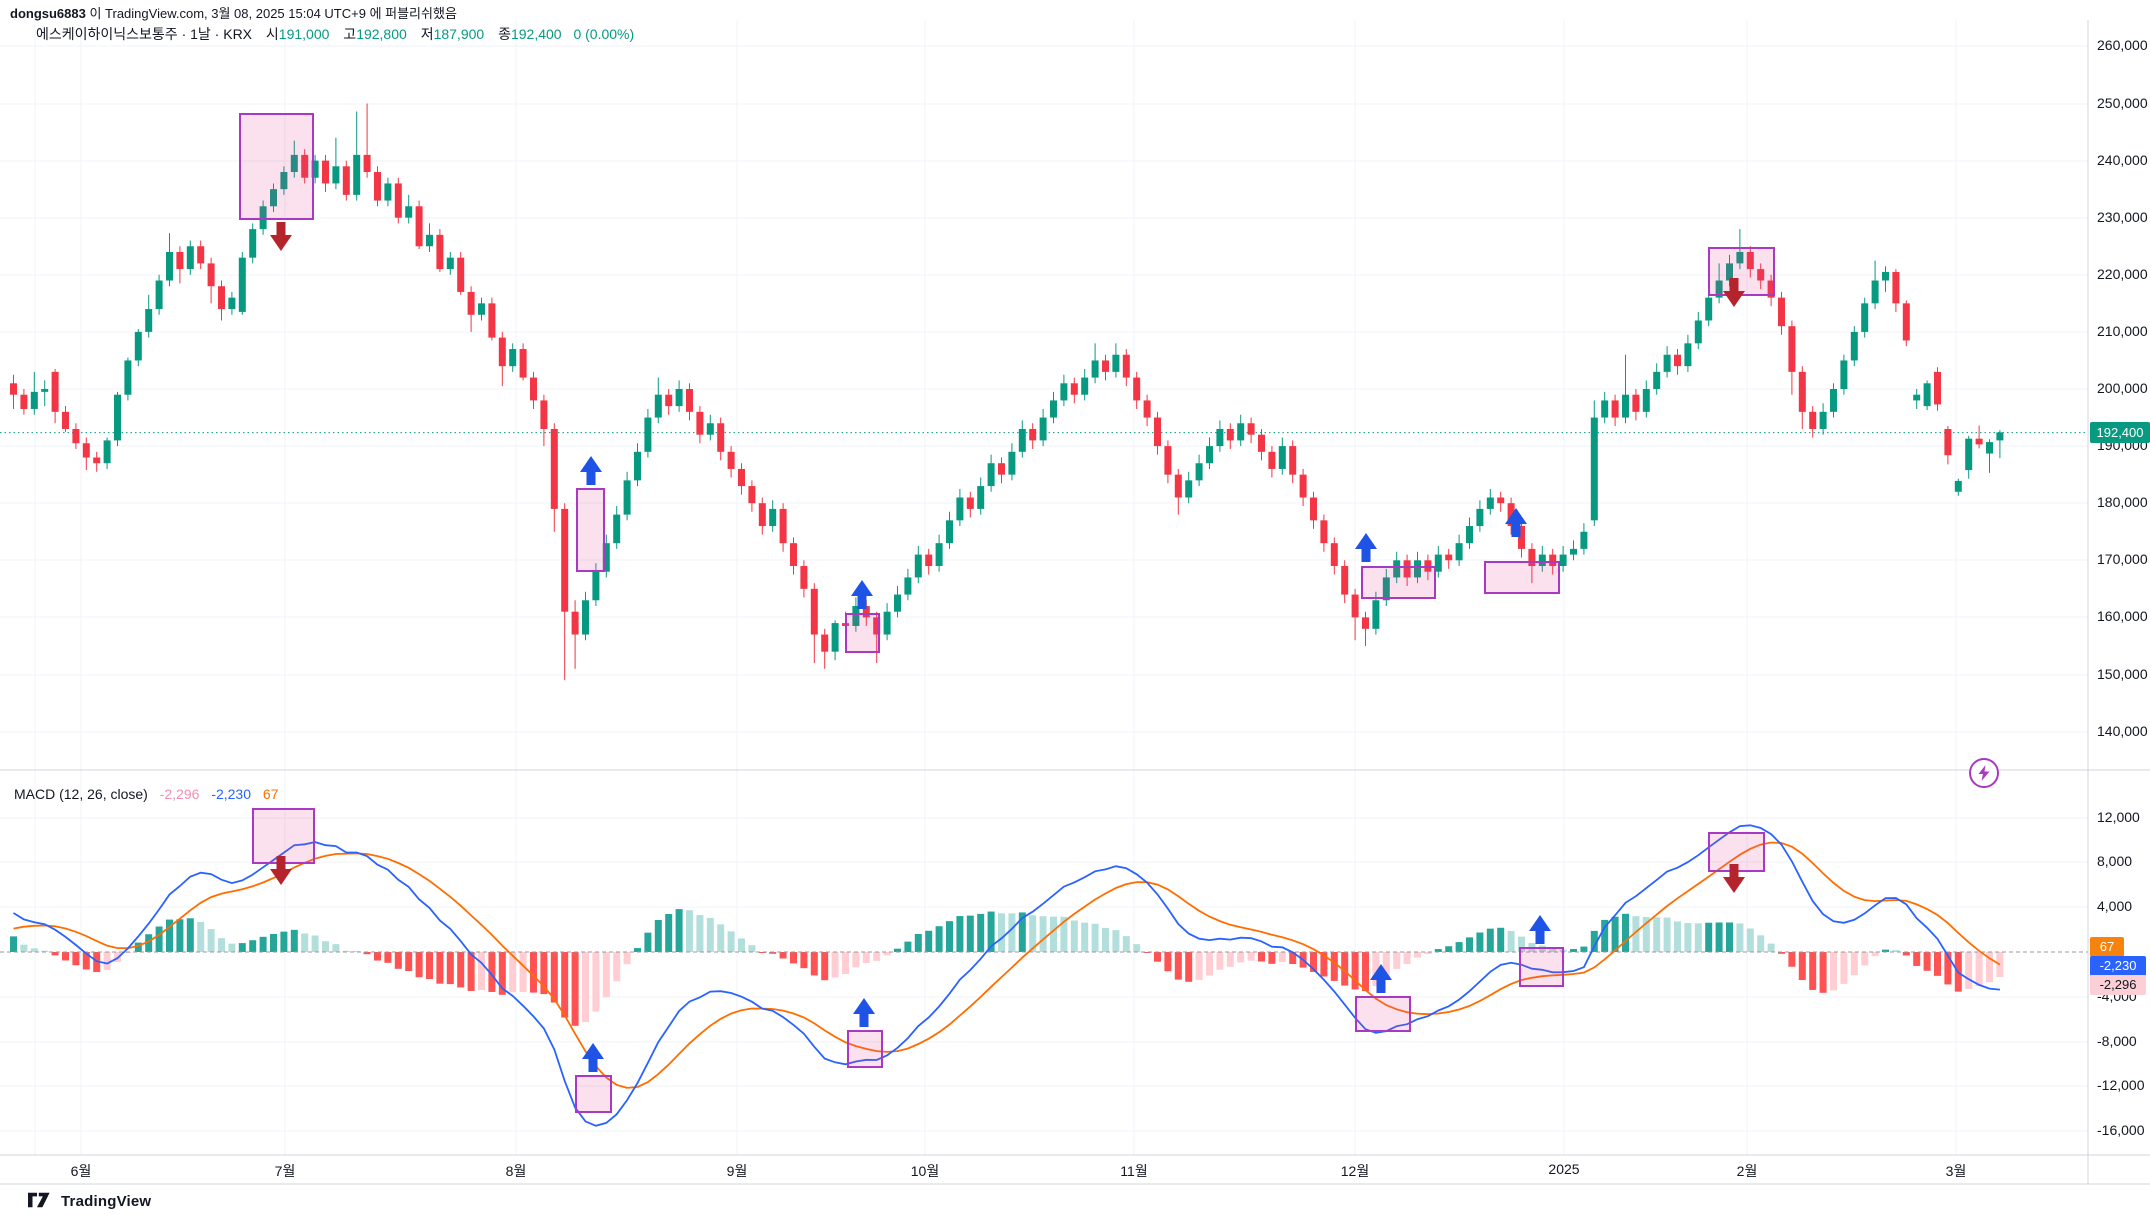 This screenshot has width=2150, height=1216. Describe the element at coordinates (270, 794) in the screenshot. I see `macd-signal-value: 67` at that location.